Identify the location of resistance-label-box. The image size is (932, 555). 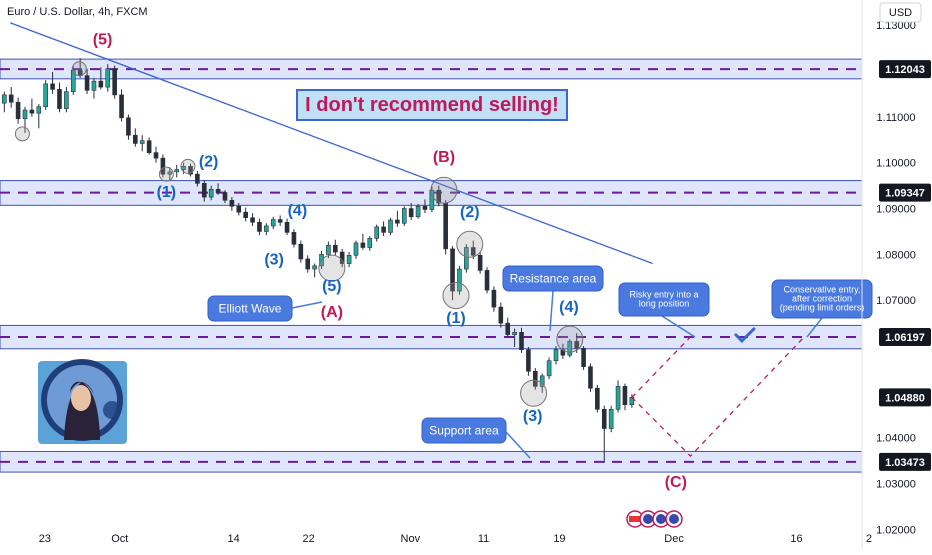
(553, 278).